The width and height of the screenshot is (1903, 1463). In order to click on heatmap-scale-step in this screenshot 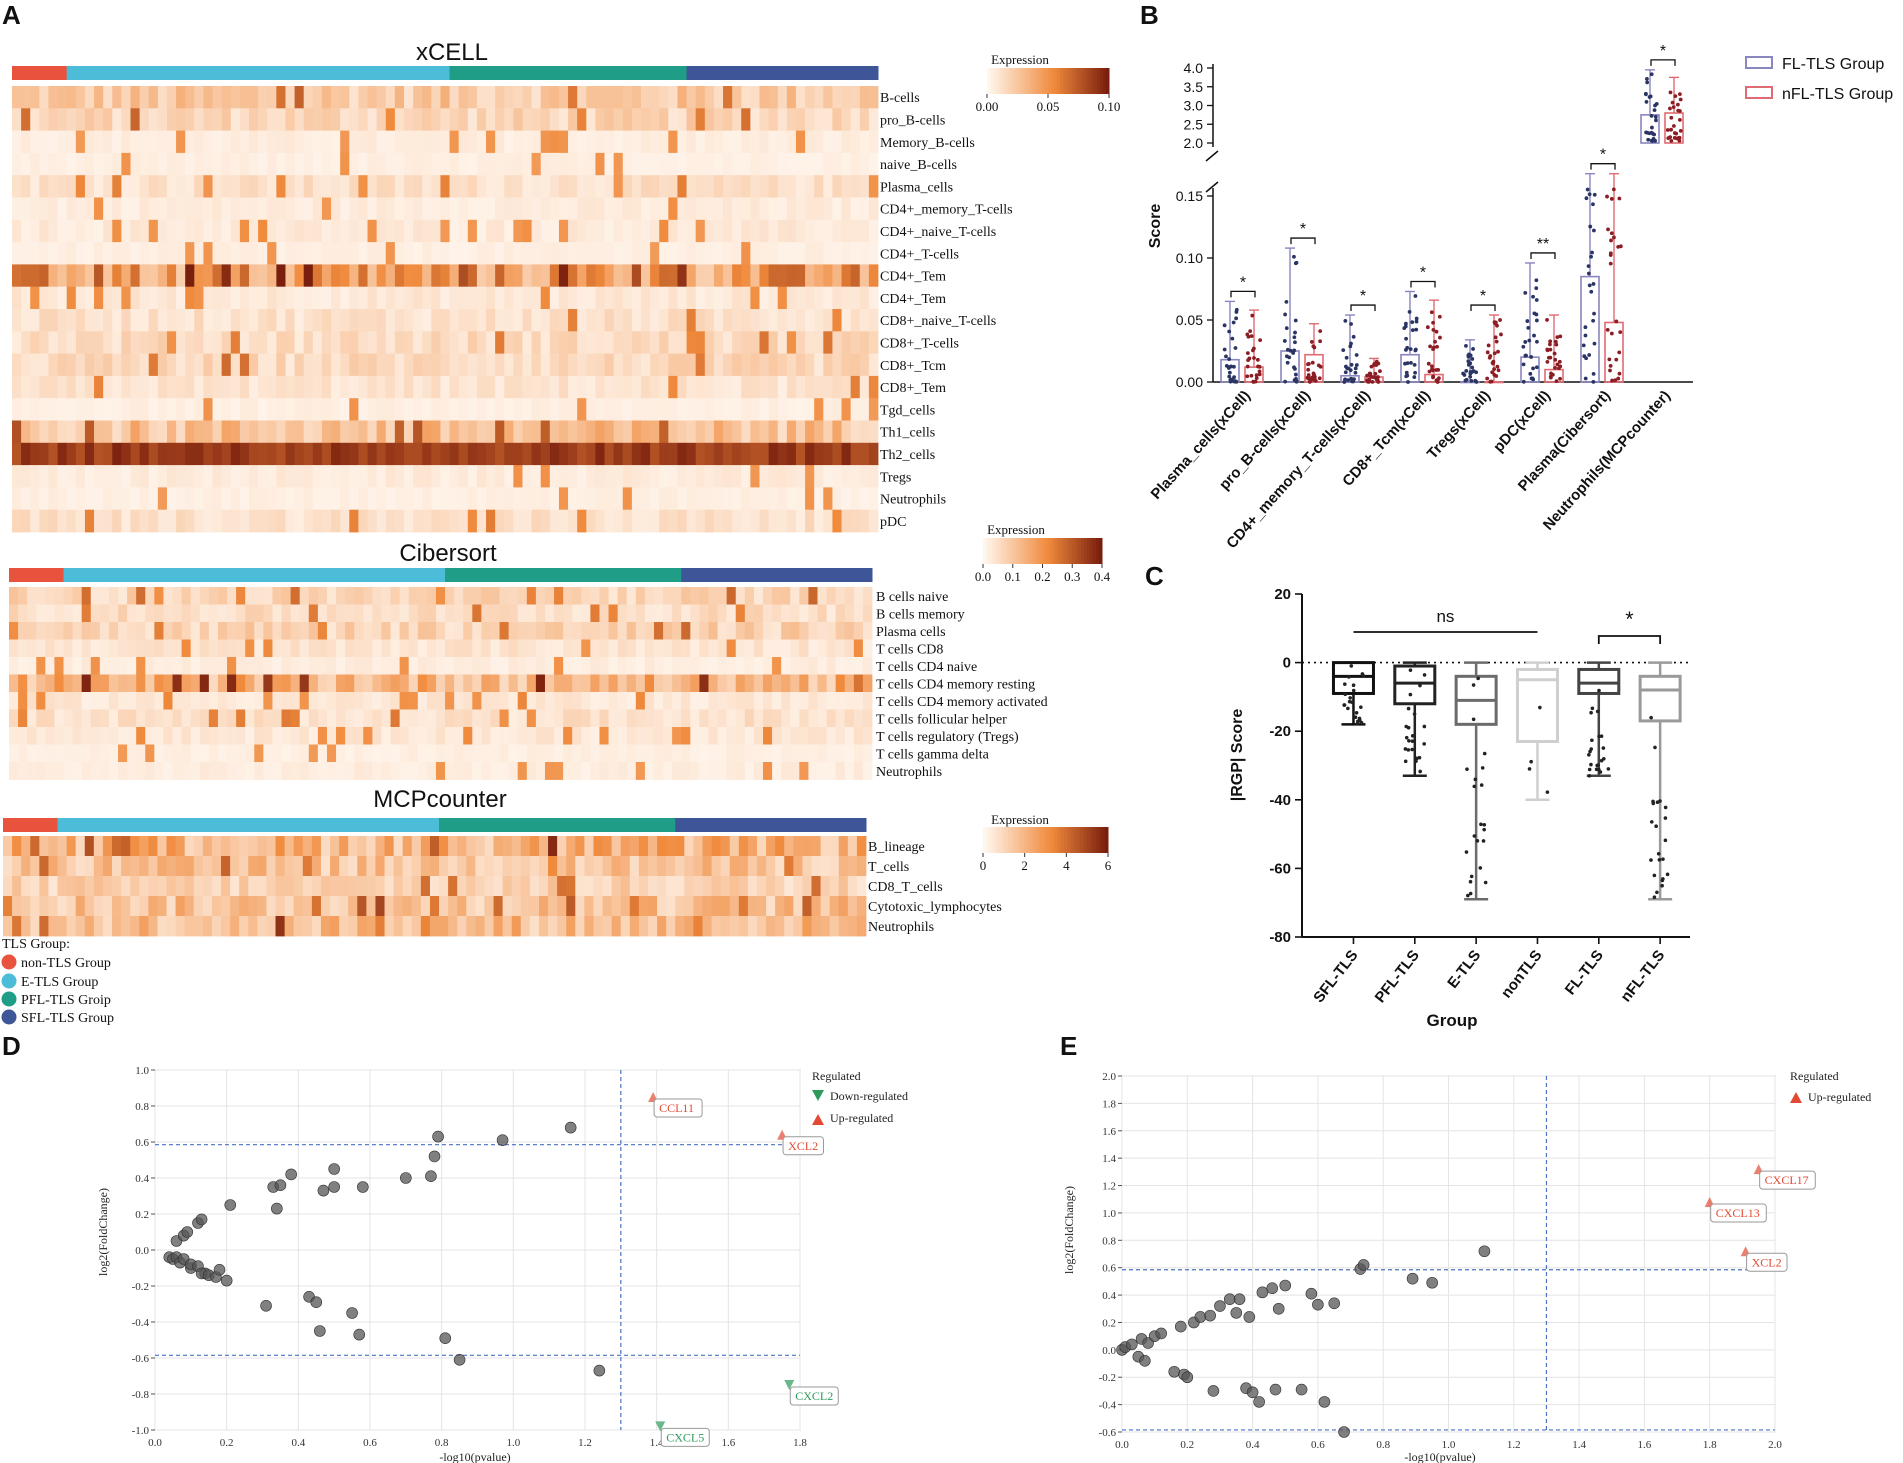, I will do `click(1059, 551)`.